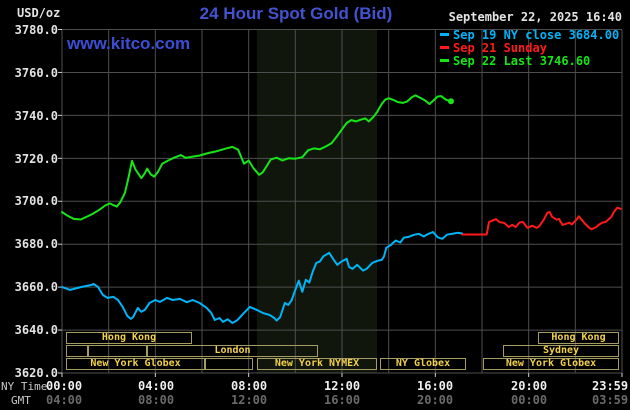  What do you see at coordinates (36, 287) in the screenshot?
I see `y-tick-label: 3660.0` at bounding box center [36, 287].